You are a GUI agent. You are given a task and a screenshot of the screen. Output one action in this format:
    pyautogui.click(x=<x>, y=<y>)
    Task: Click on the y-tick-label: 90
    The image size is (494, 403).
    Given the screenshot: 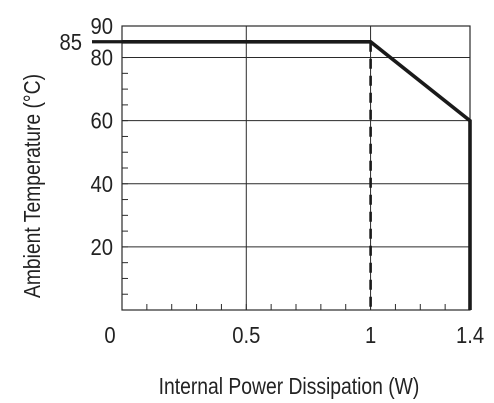 What is the action you would take?
    pyautogui.click(x=101, y=26)
    